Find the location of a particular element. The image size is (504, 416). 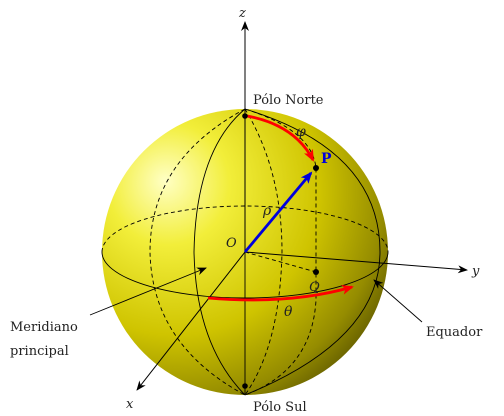

north-pole-point is located at coordinates (245, 116).